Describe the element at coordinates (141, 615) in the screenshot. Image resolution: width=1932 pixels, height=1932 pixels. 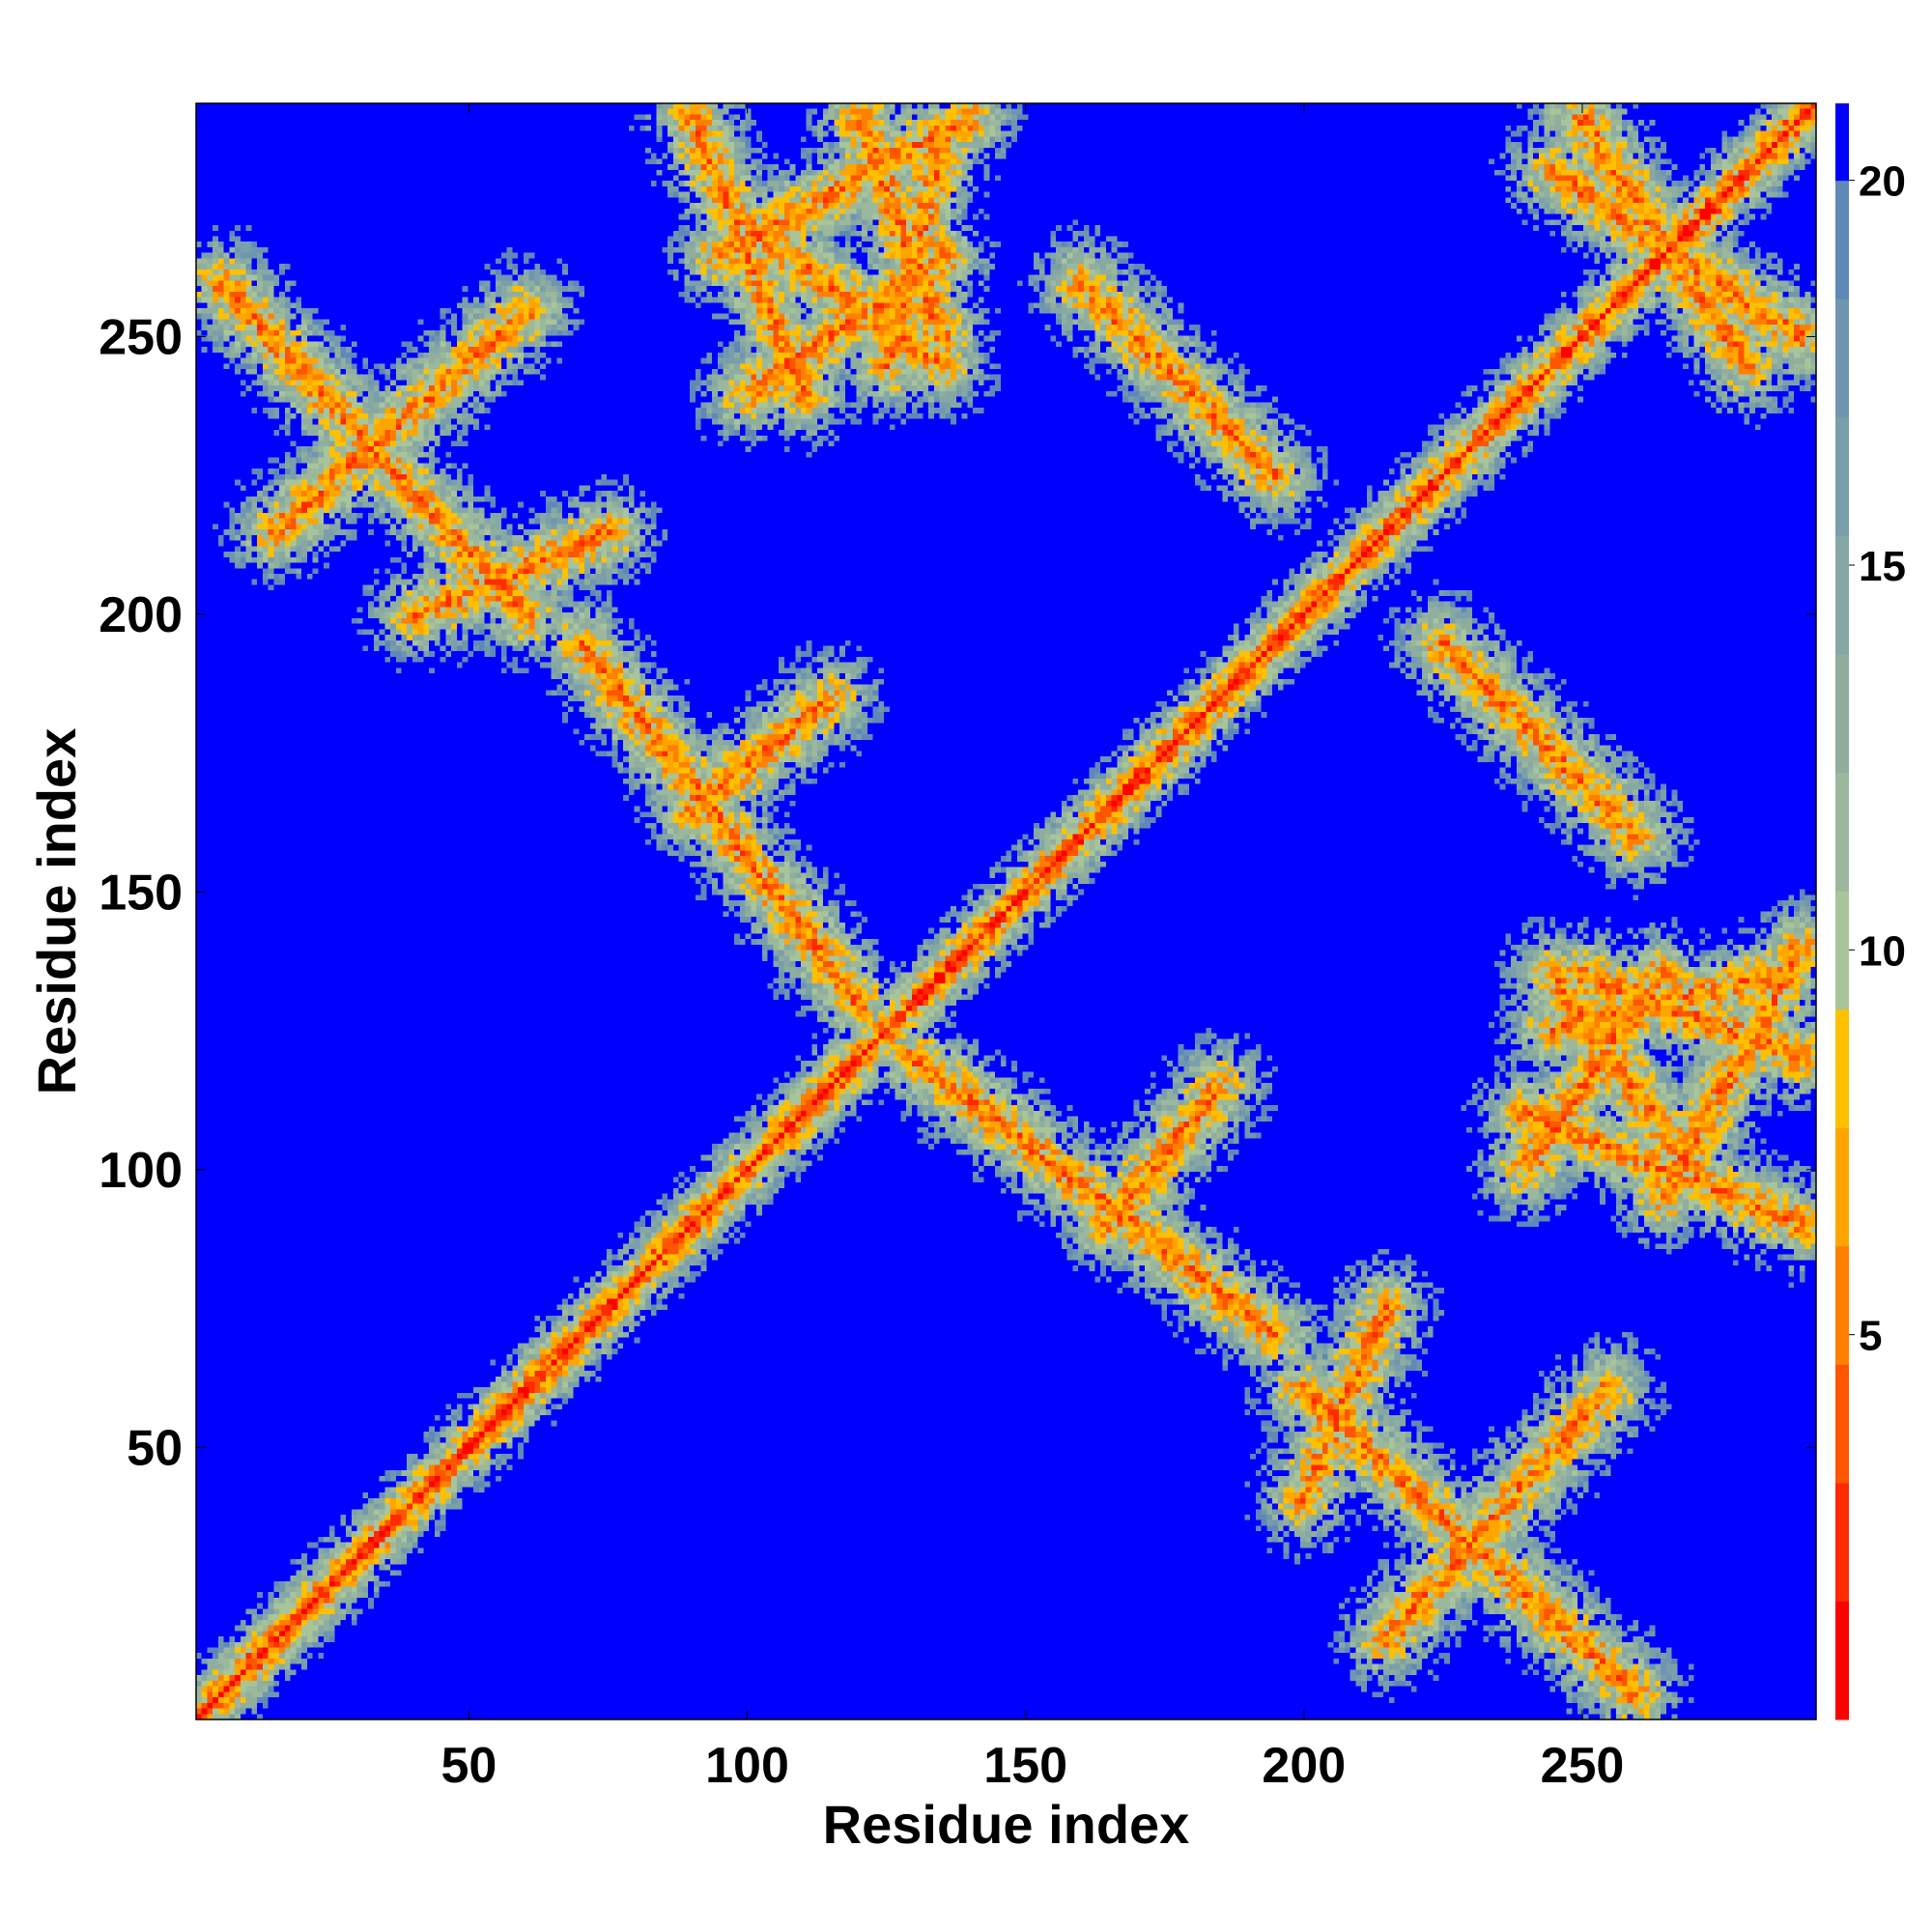
I see `y-tick-label: 200` at that location.